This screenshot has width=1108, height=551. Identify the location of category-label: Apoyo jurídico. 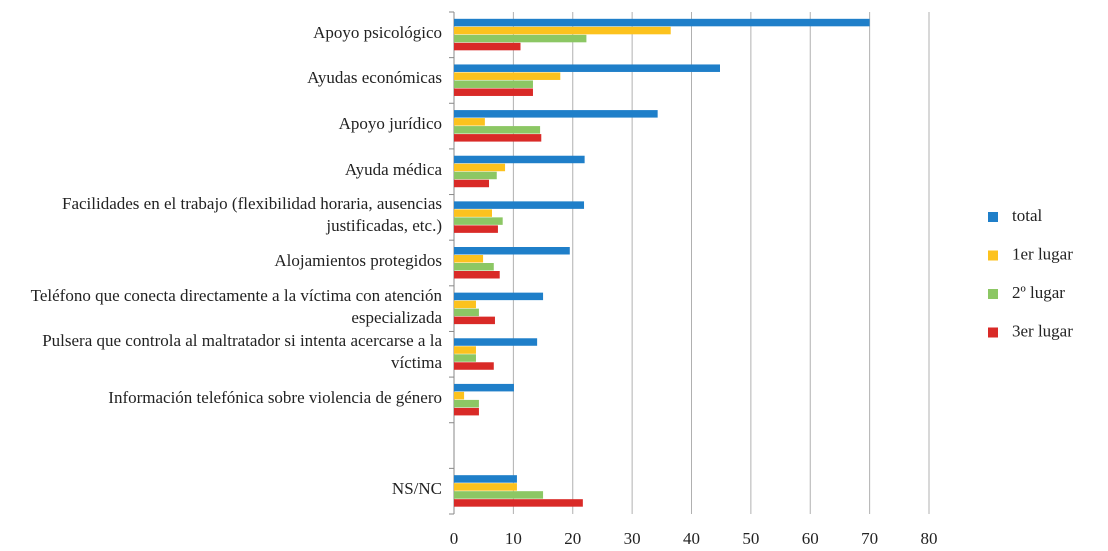
(390, 124).